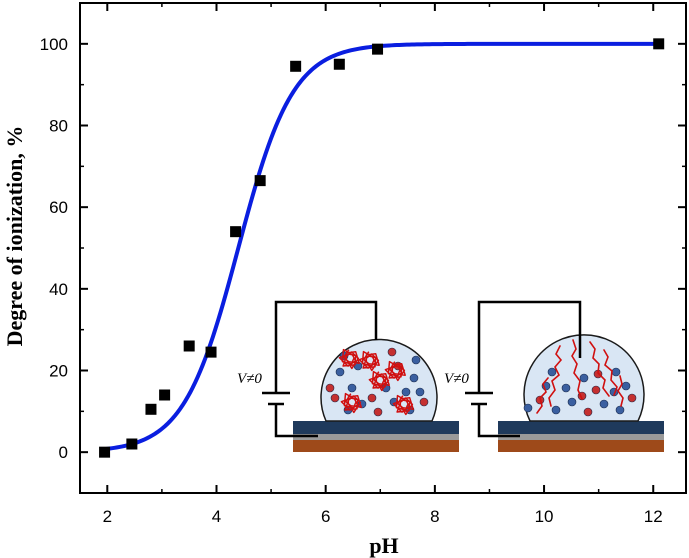 The height and width of the screenshot is (558, 689). Describe the element at coordinates (653, 516) in the screenshot. I see `x-tick-label: 12` at that location.